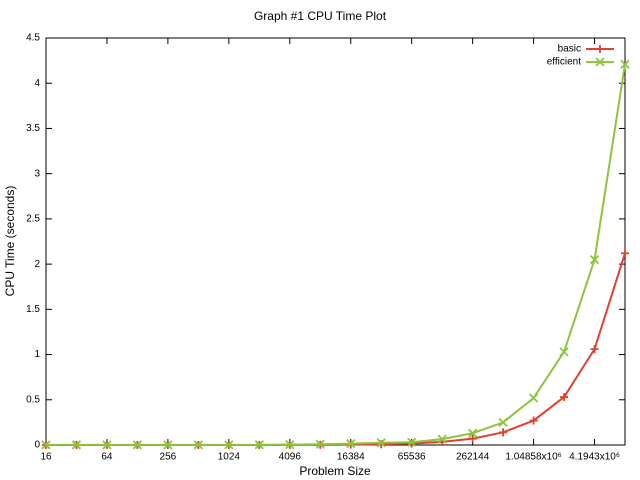 Image resolution: width=640 pixels, height=480 pixels. I want to click on y-tick-label: 0, so click(37, 445).